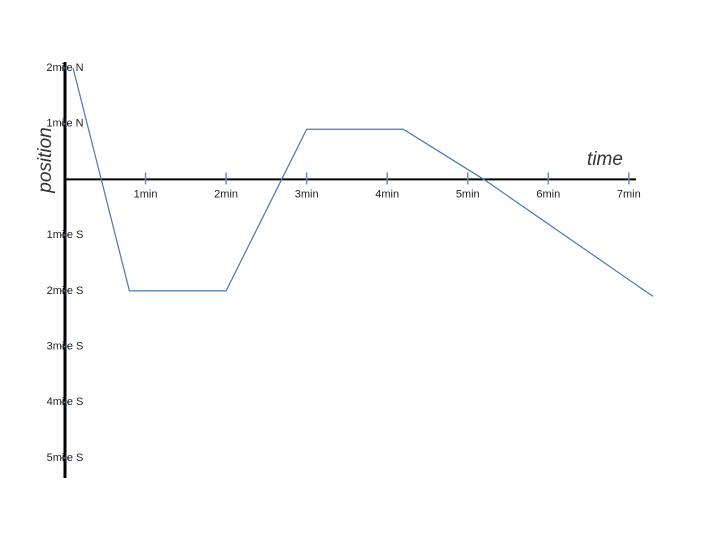 The image size is (720, 540). I want to click on x-tick-label: 2min, so click(226, 194).